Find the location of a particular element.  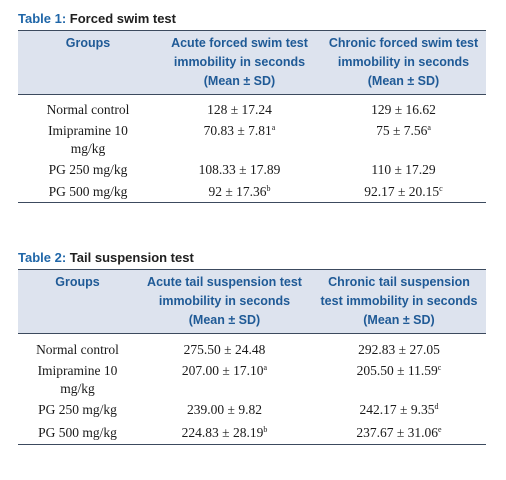

table-row: PG 250 mg/kg 108.33 ± 17.89 110 ± 17.29 is located at coordinates (252, 169).